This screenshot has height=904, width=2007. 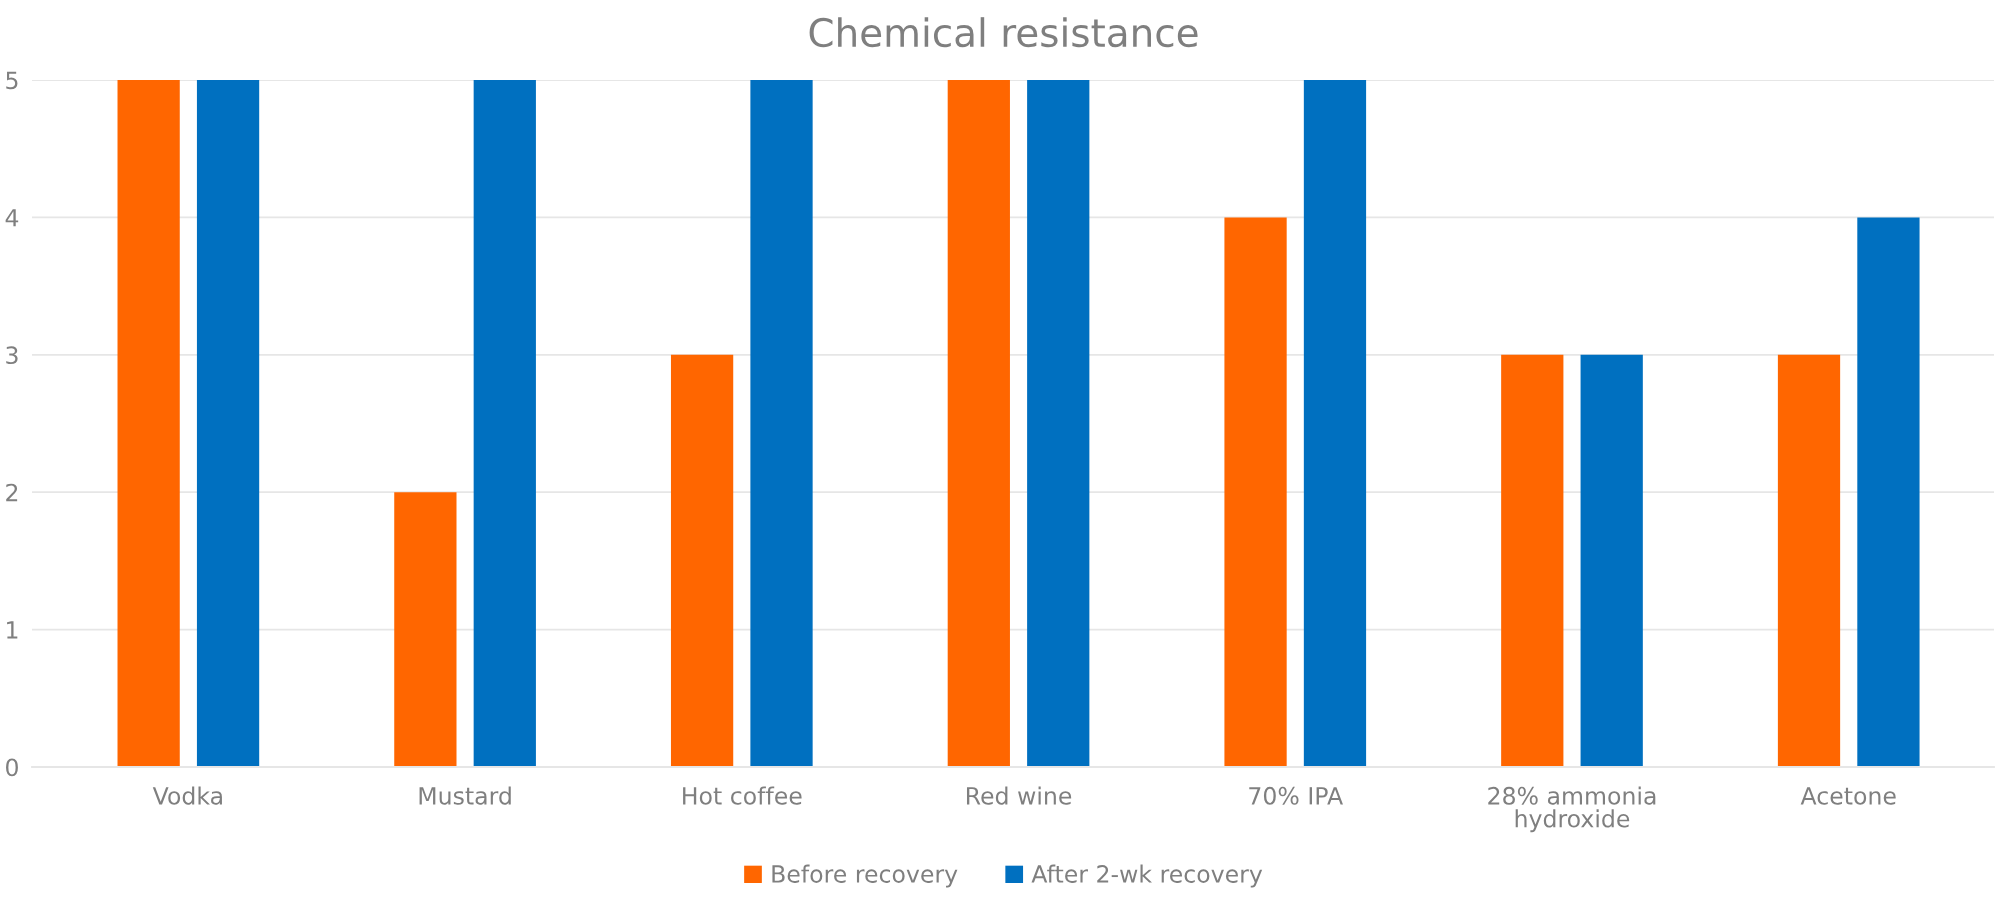 I want to click on x-tick-label: 70% IPA, so click(x=1296, y=795).